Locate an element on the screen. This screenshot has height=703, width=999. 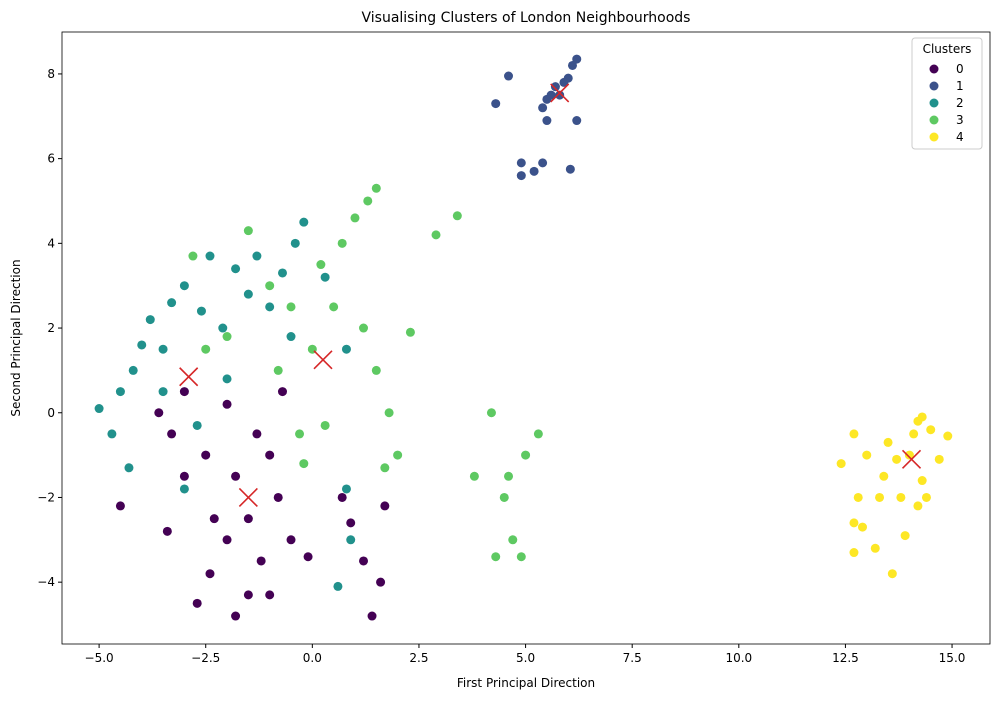
legend-label: 4 is located at coordinates (960, 137).